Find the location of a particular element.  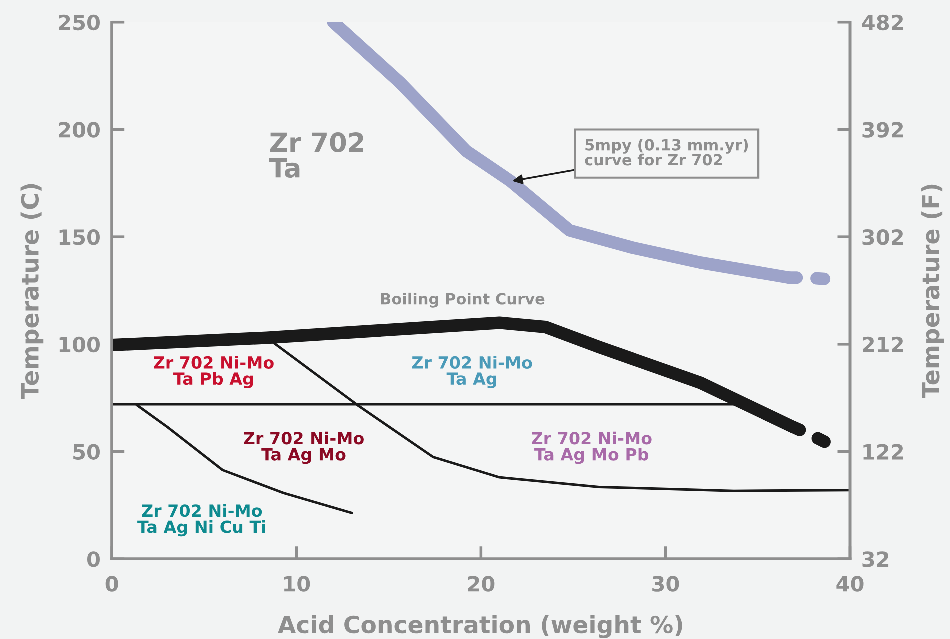

y2-tick-label: 302 is located at coordinates (883, 238).